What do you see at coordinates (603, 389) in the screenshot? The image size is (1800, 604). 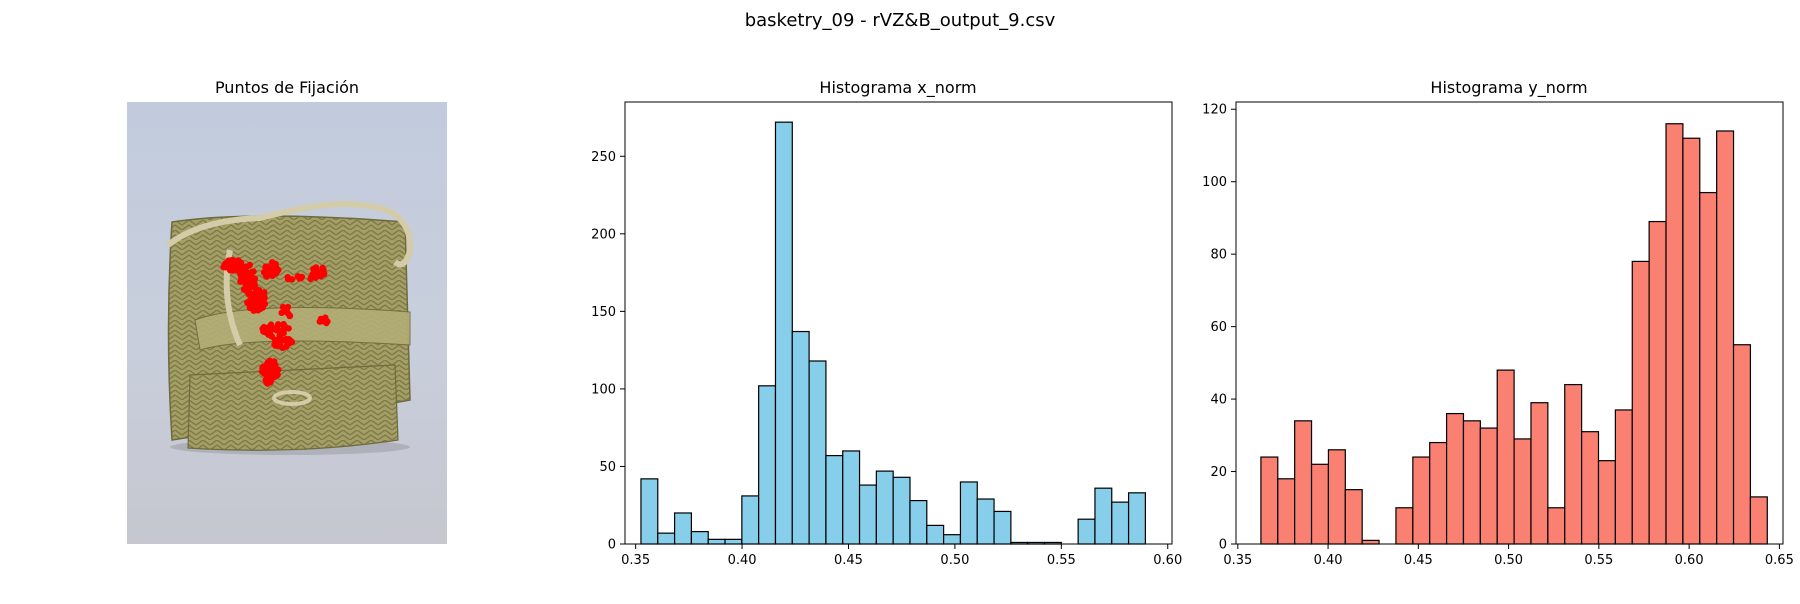 I see `histogram-x-ytick-label: 100` at bounding box center [603, 389].